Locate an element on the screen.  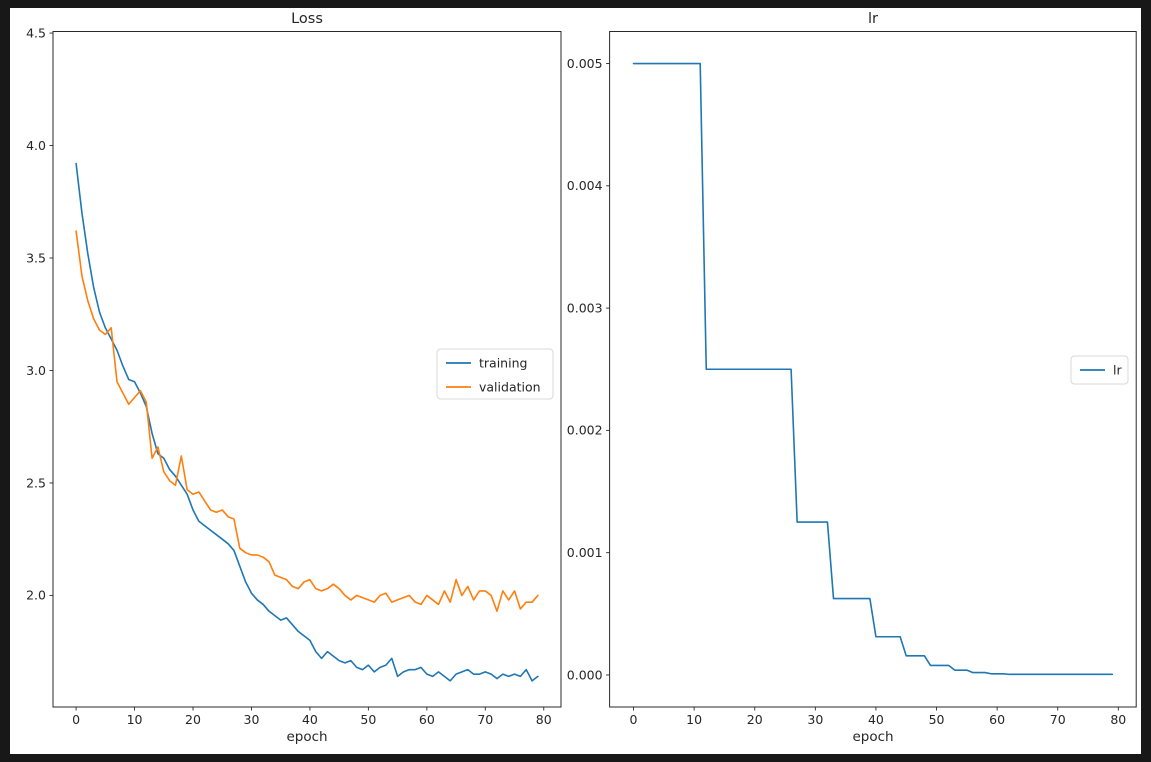
y-tick-label: 2.0 is located at coordinates (36, 595).